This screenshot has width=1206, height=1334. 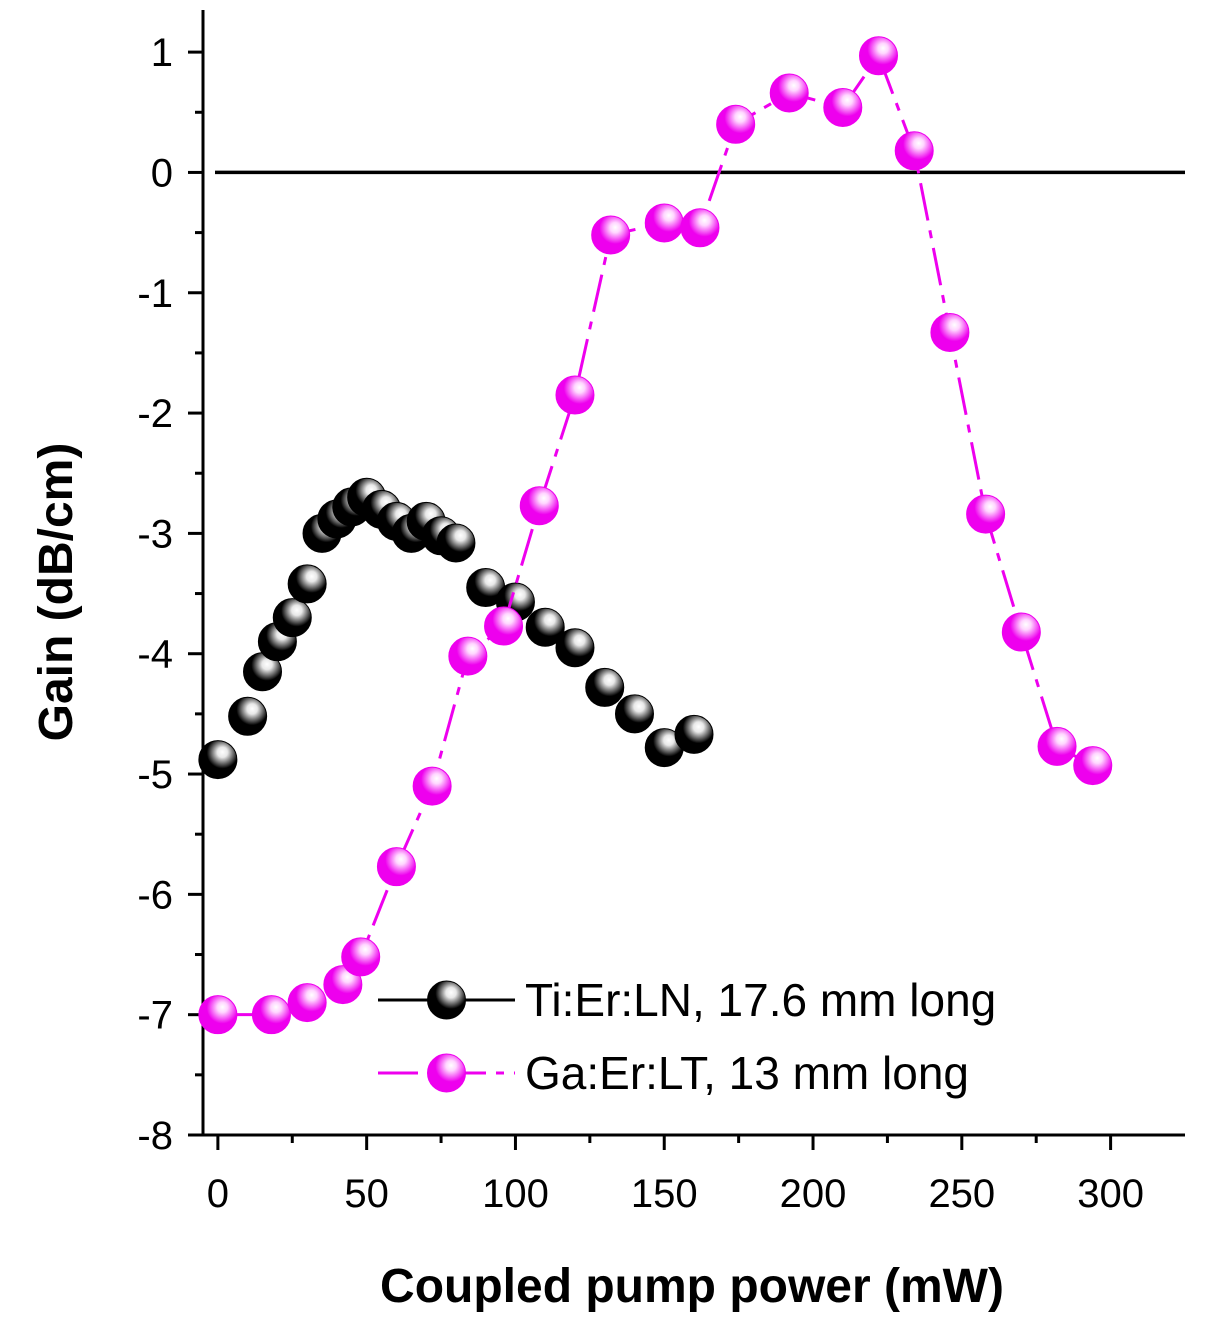 I want to click on y-tick-label: 1, so click(x=162, y=53).